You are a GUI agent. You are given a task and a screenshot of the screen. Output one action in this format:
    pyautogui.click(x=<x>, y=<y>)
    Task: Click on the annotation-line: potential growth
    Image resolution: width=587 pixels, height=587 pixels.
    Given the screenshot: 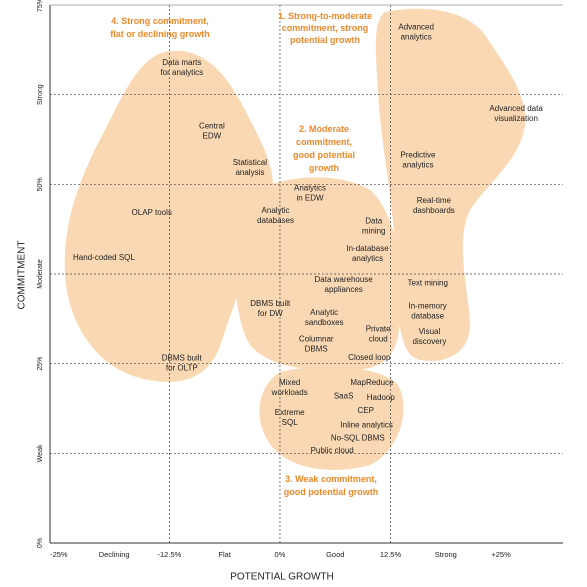 What is the action you would take?
    pyautogui.click(x=325, y=40)
    